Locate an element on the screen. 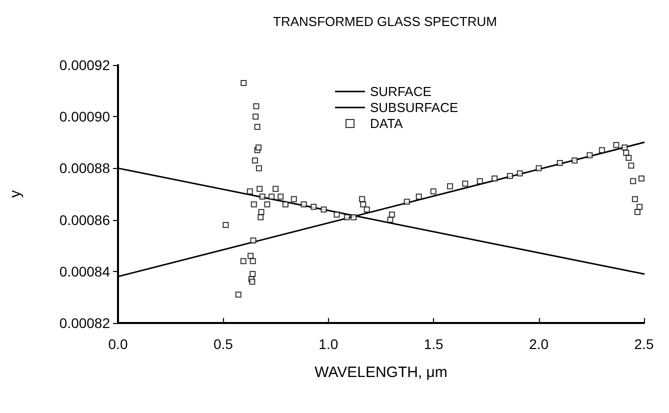 This screenshot has width=669, height=413. y-tick-label: 0.00088 is located at coordinates (84, 168).